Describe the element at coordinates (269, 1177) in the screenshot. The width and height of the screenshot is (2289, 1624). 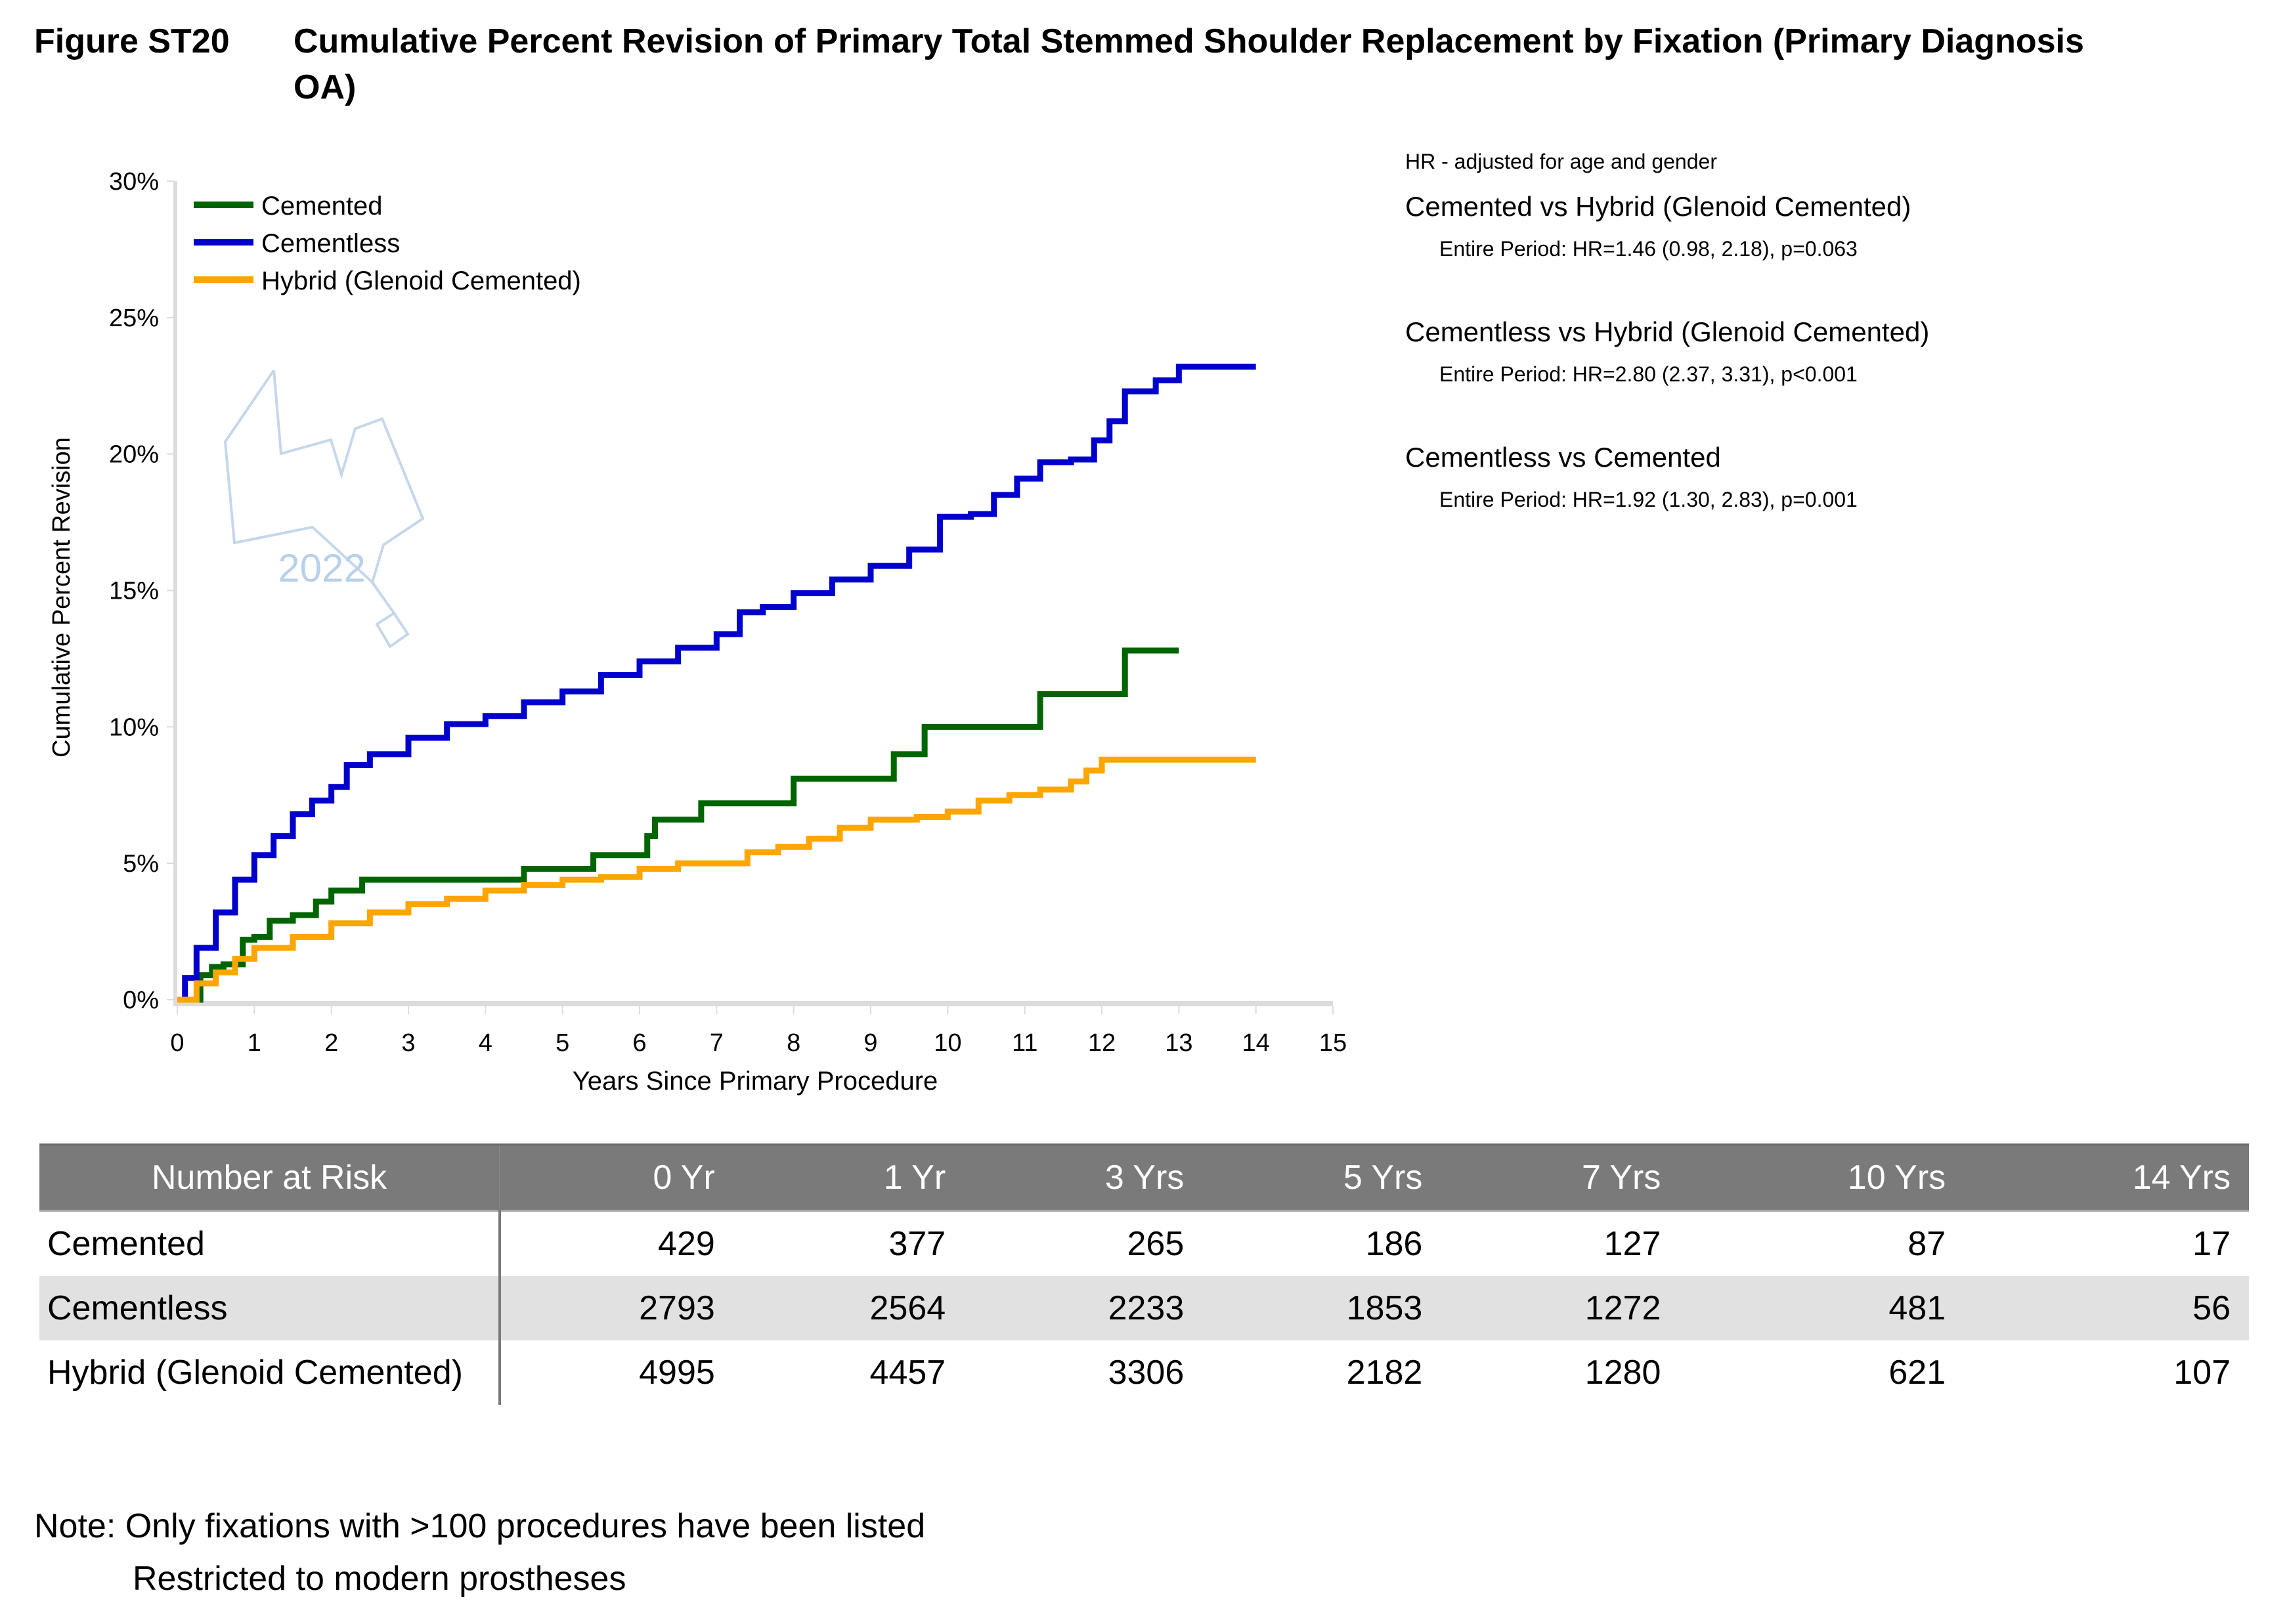
I see `risk-header-cell: Number at Risk` at that location.